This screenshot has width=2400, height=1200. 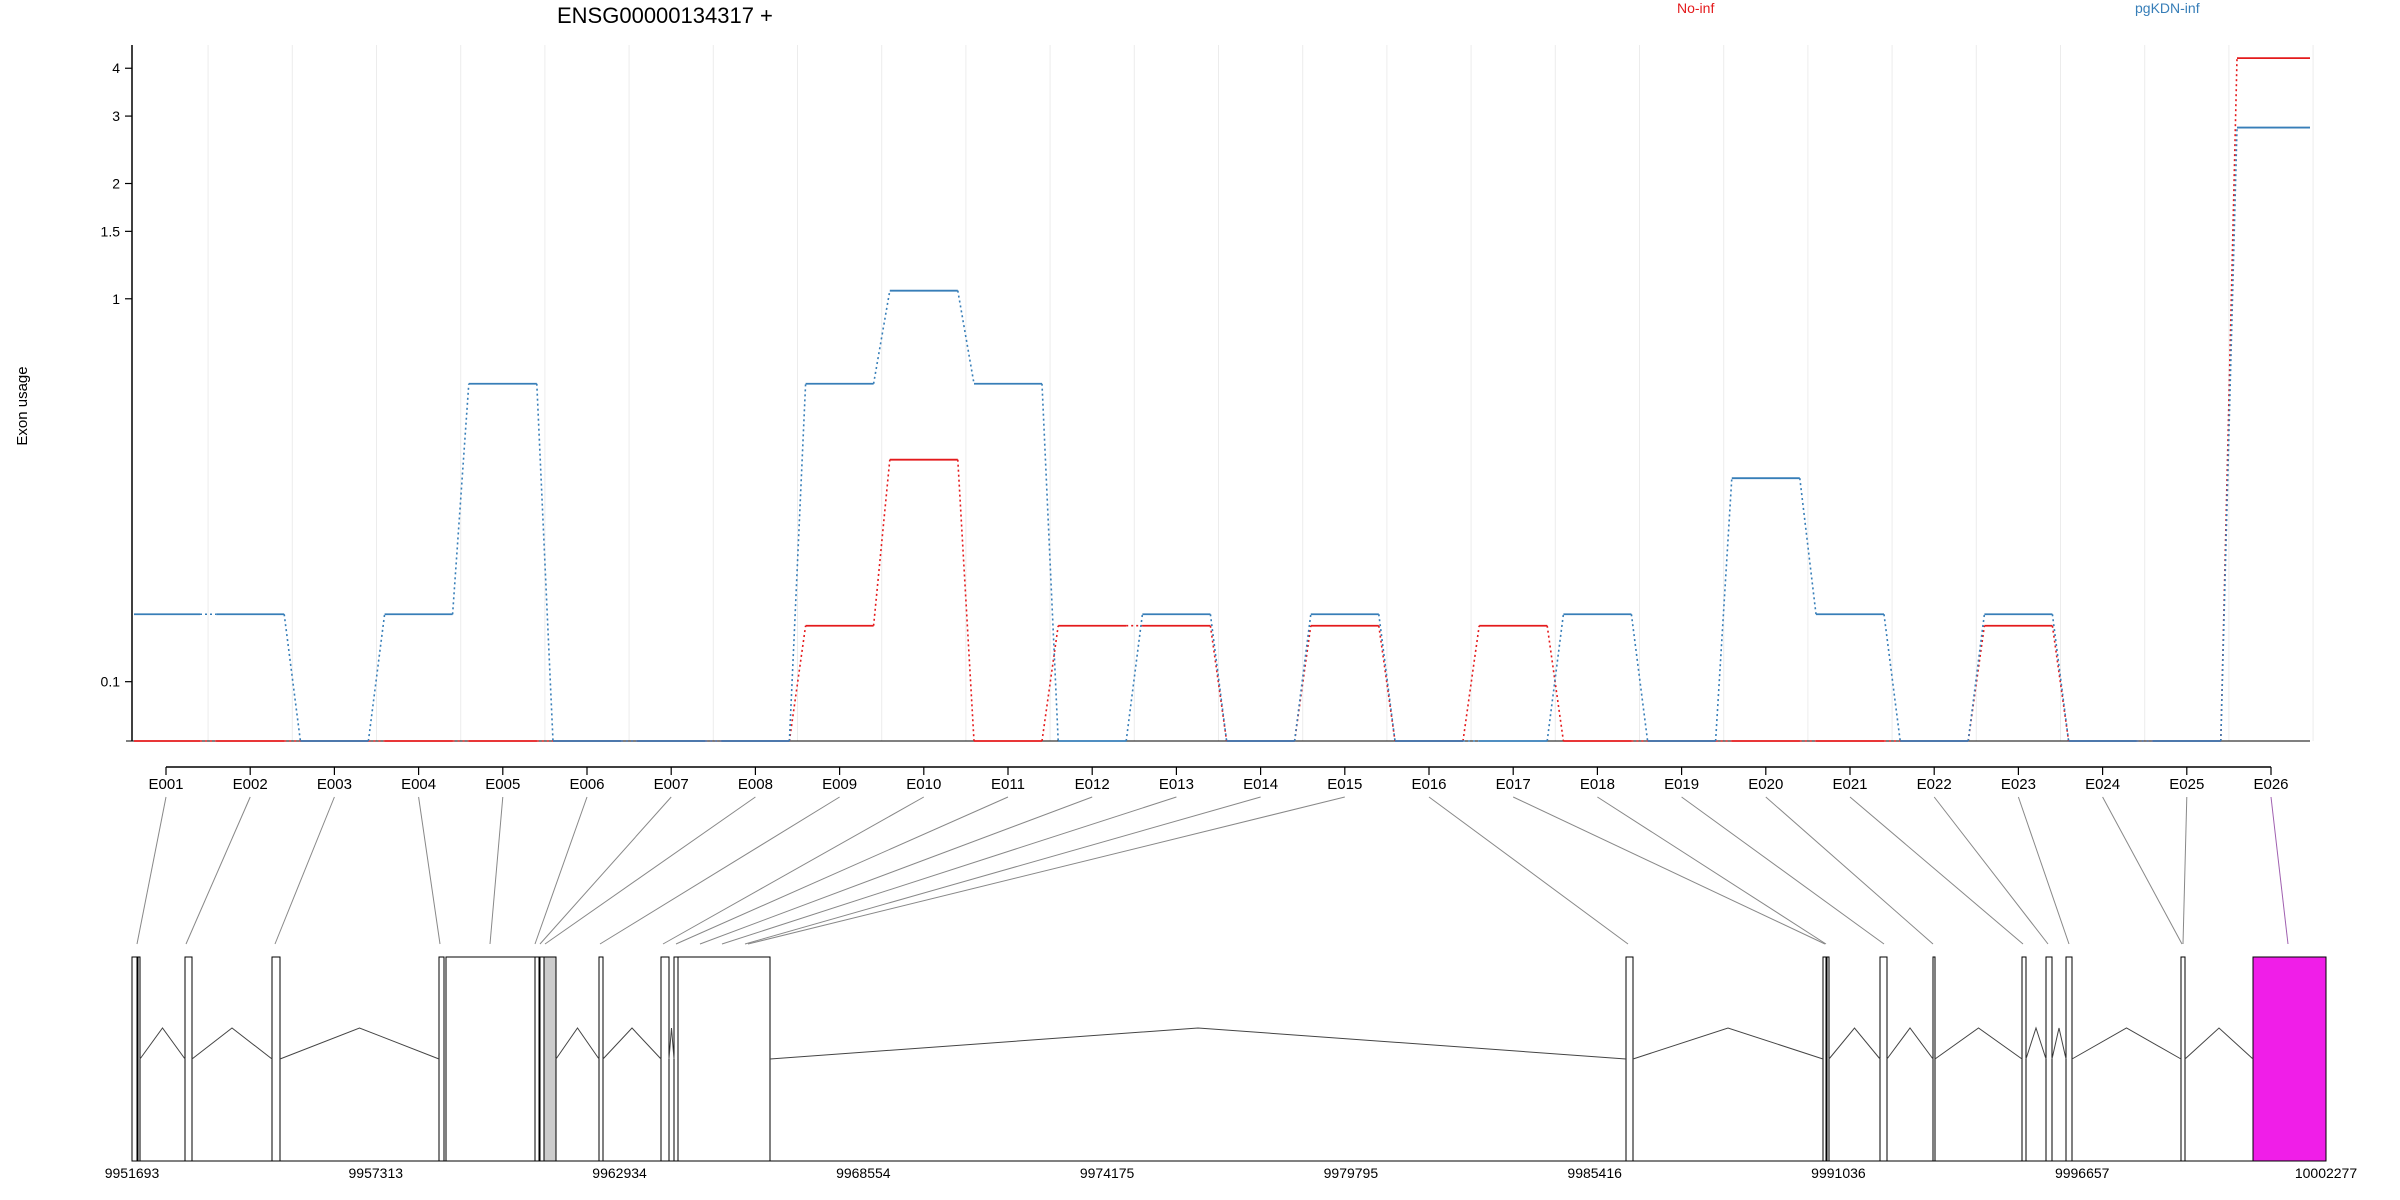 What do you see at coordinates (755, 784) in the screenshot?
I see `x-tick-label: E008` at bounding box center [755, 784].